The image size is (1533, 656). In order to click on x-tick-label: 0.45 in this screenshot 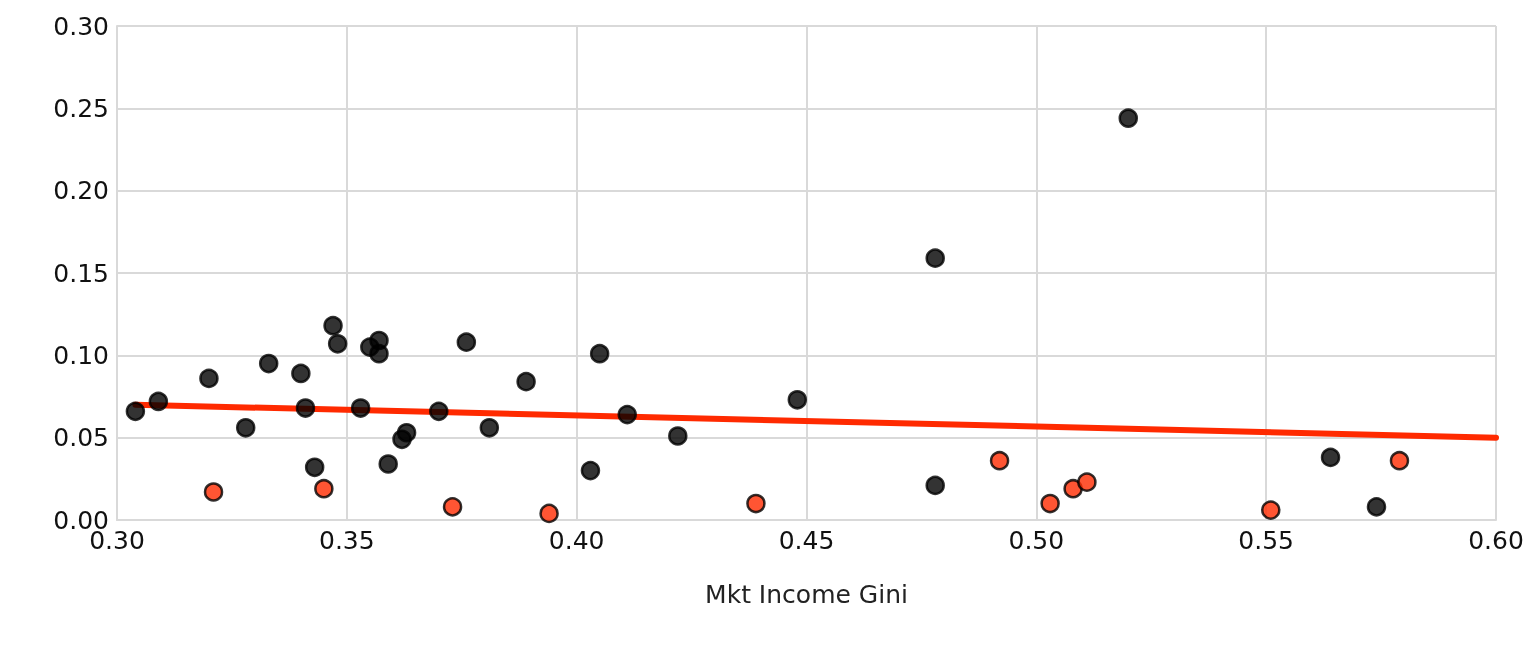, I will do `click(806, 540)`.